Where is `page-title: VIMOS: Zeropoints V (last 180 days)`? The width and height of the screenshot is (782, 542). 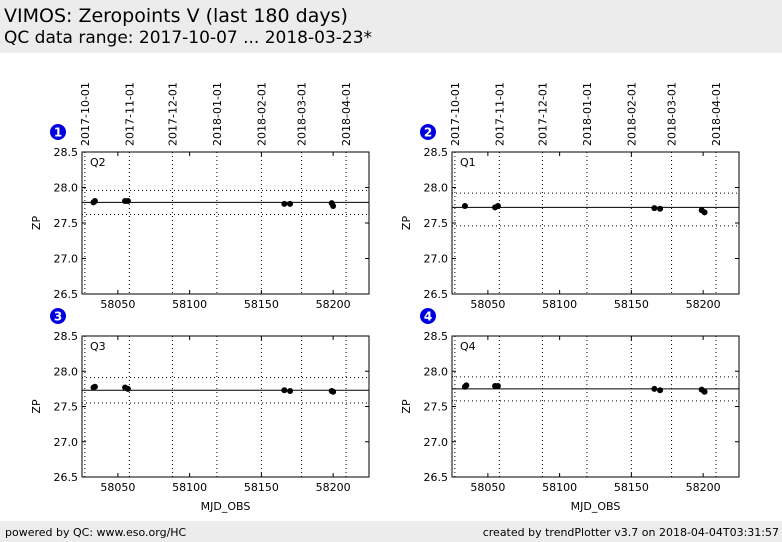
page-title: VIMOS: Zeropoints V (last 180 days) is located at coordinates (176, 16).